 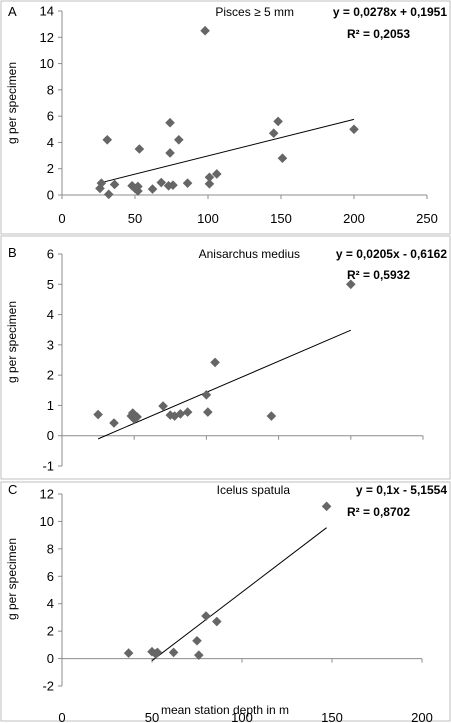 What do you see at coordinates (50, 344) in the screenshot?
I see `y-tick-label: 3` at bounding box center [50, 344].